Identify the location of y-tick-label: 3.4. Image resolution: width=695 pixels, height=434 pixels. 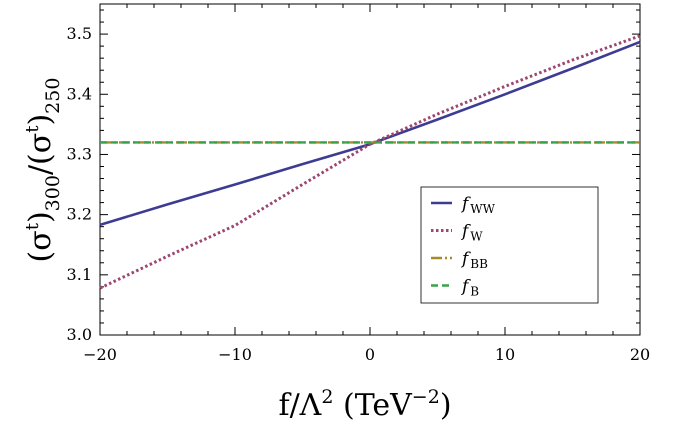
(79, 93).